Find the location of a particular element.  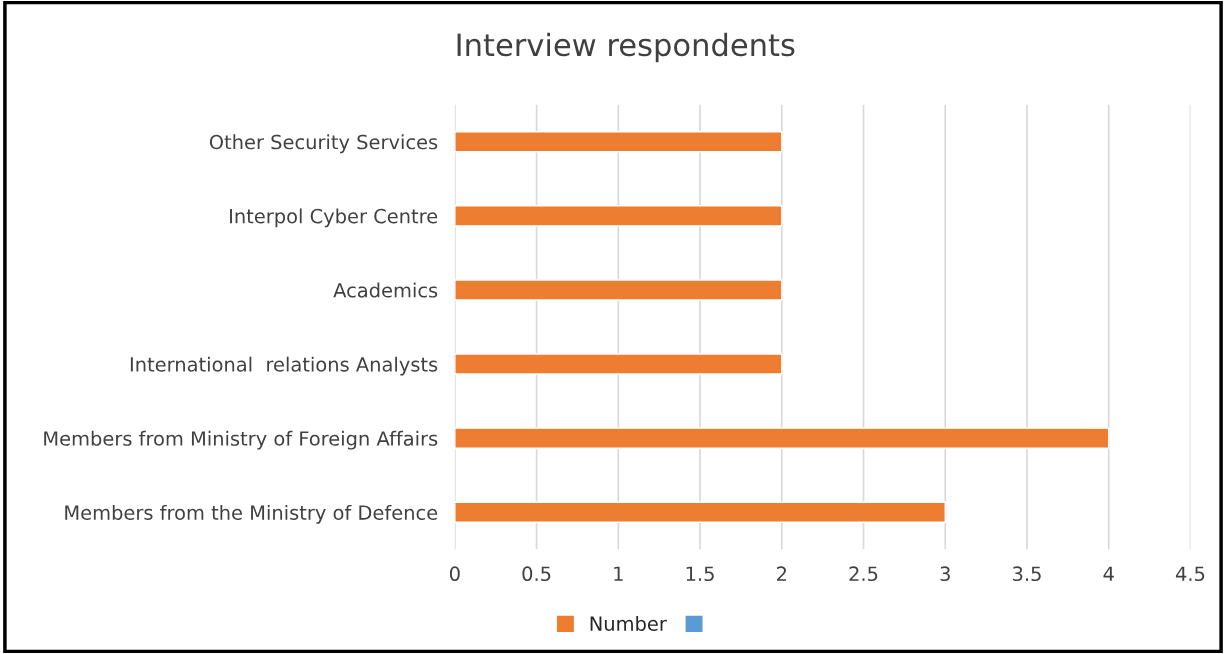

legend-label: Number is located at coordinates (628, 623).